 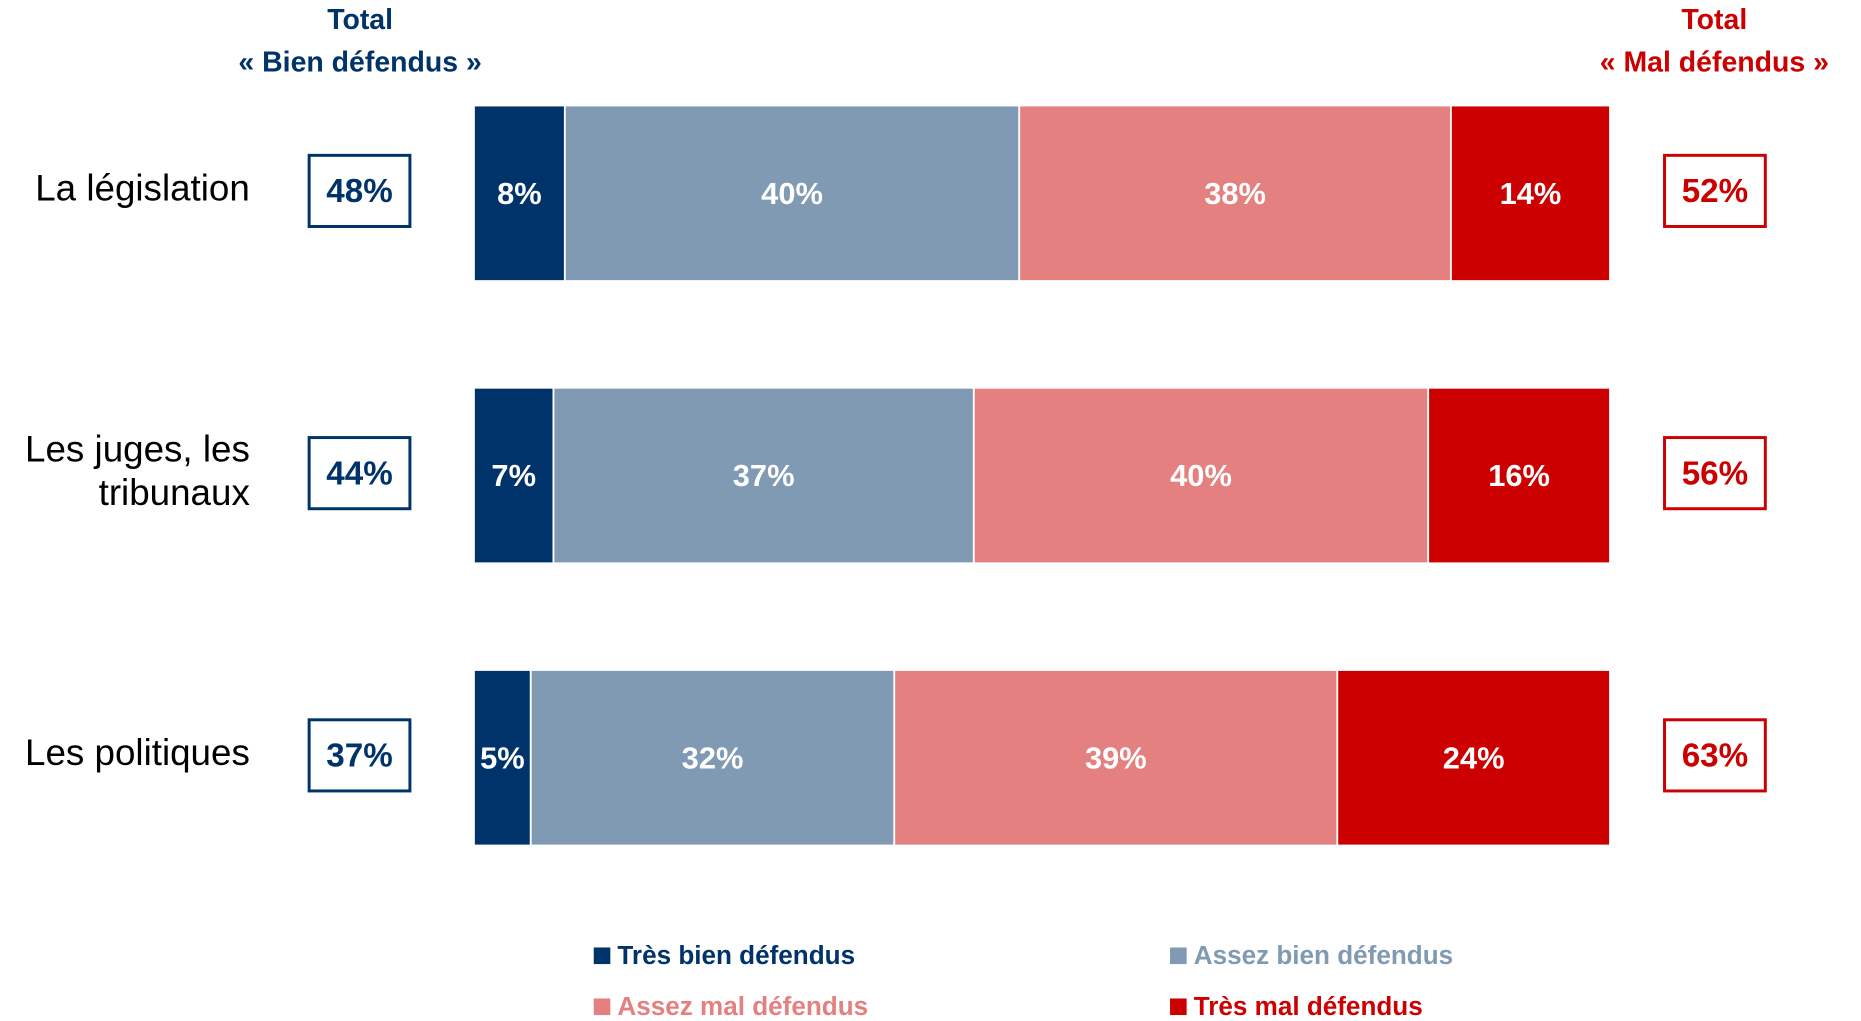 I want to click on total-value: 63%, so click(x=1715, y=756).